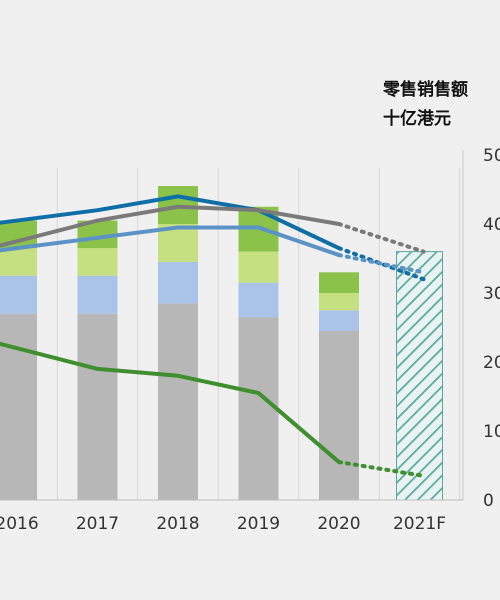 This screenshot has height=600, width=500. Describe the element at coordinates (419, 376) in the screenshot. I see `forecast-bar` at that location.